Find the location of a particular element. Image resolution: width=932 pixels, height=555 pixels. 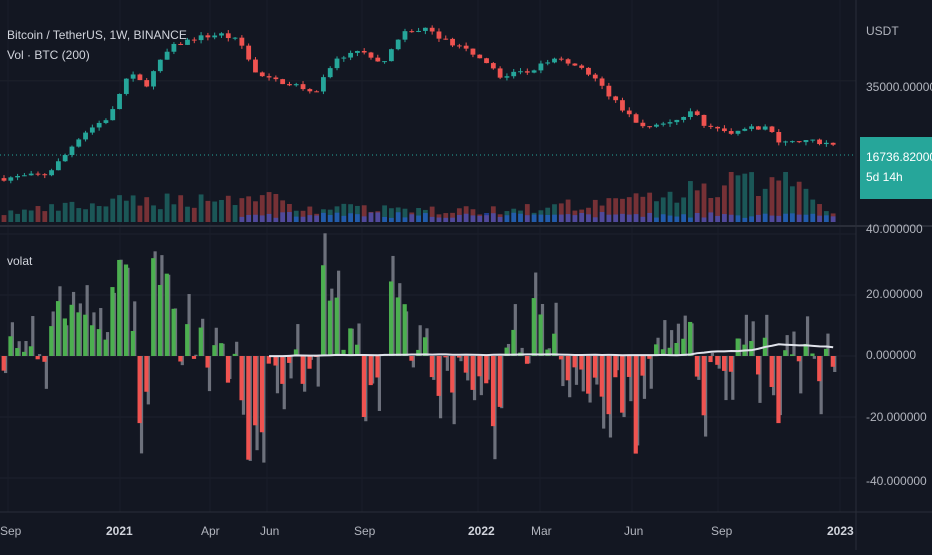

volume-indicator-label: Vol · BTC (200) is located at coordinates (48, 55).